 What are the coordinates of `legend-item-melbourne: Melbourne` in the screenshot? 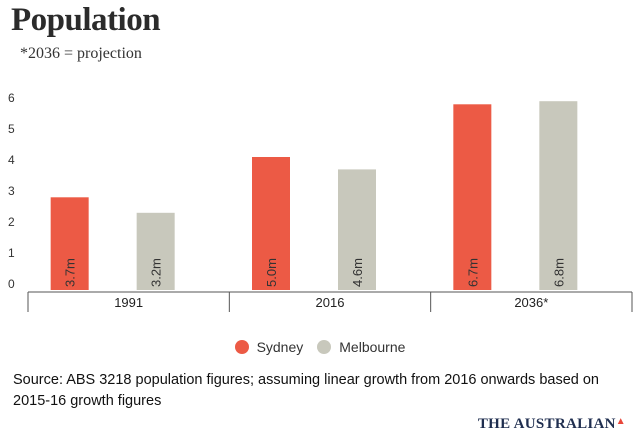 It's located at (361, 347).